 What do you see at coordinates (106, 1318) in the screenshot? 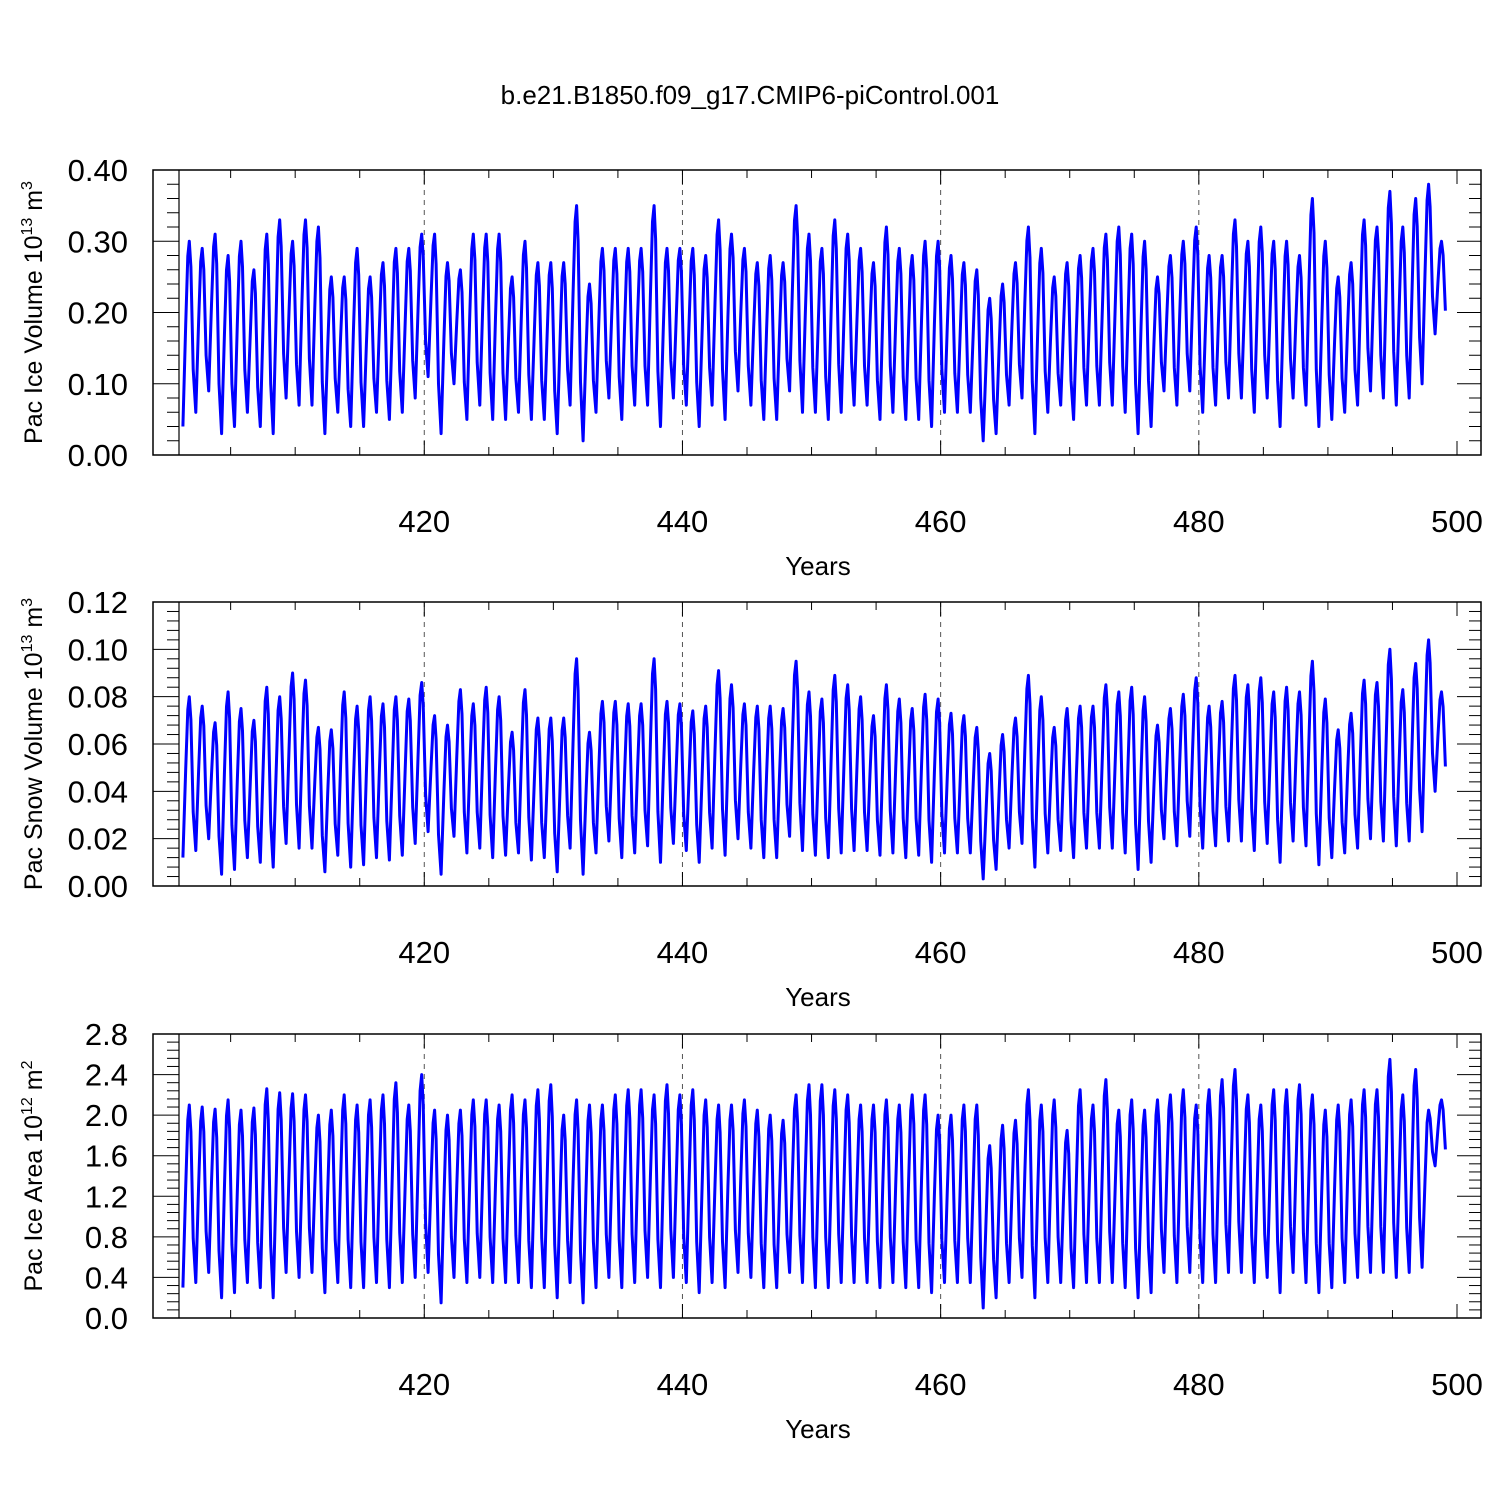
I see `y-tick-label: 0.0` at bounding box center [106, 1318].